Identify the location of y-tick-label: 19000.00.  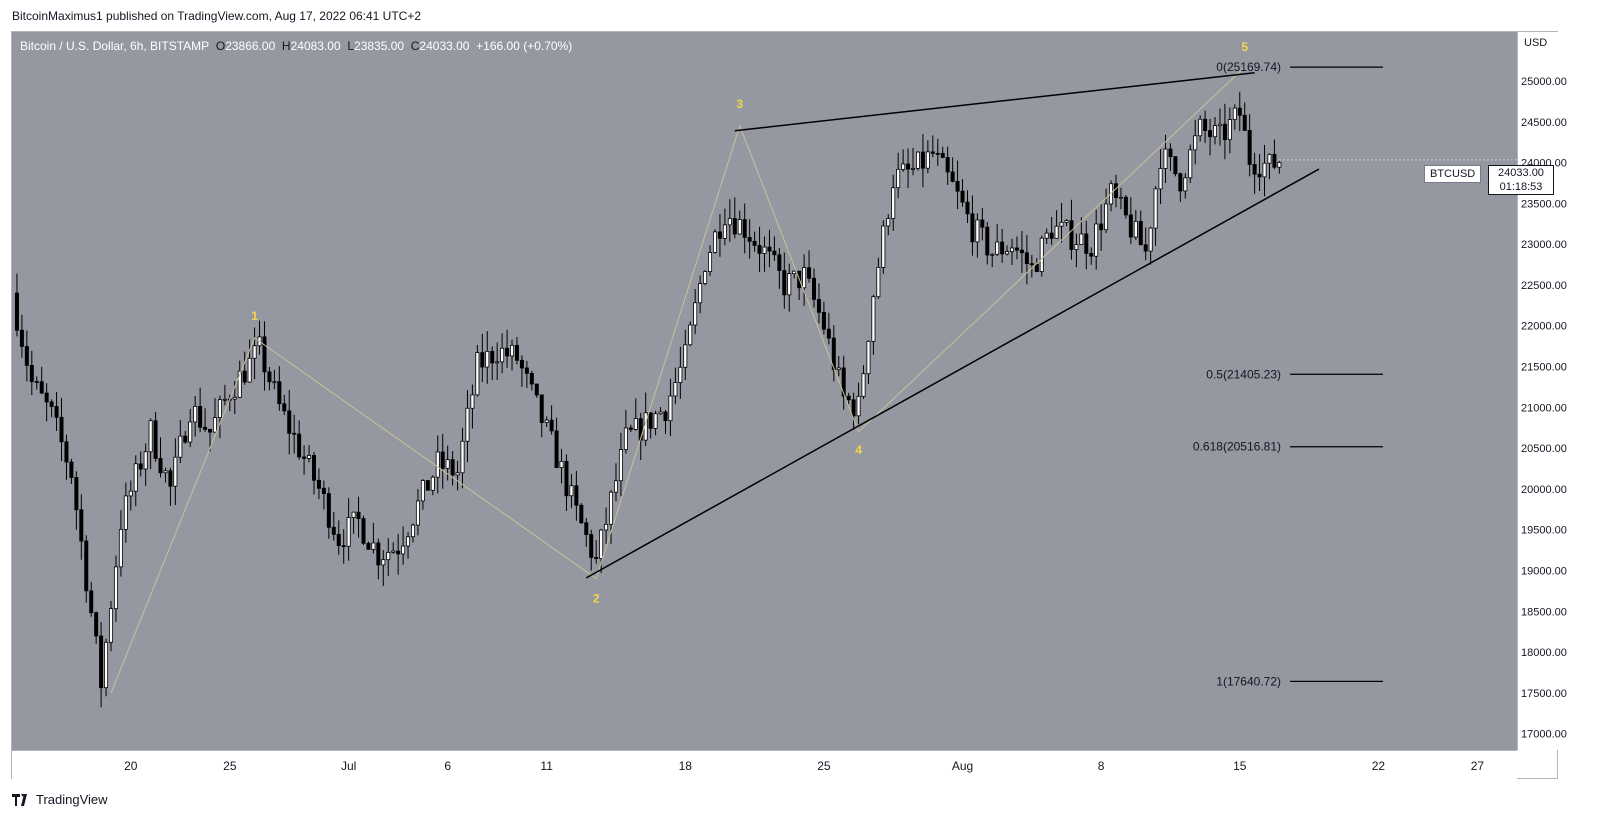
(1544, 572).